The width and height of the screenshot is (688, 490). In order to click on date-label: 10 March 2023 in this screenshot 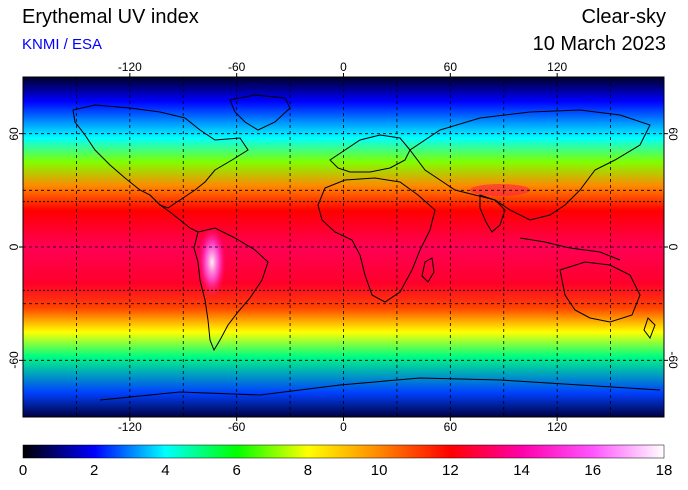, I will do `click(599, 44)`.